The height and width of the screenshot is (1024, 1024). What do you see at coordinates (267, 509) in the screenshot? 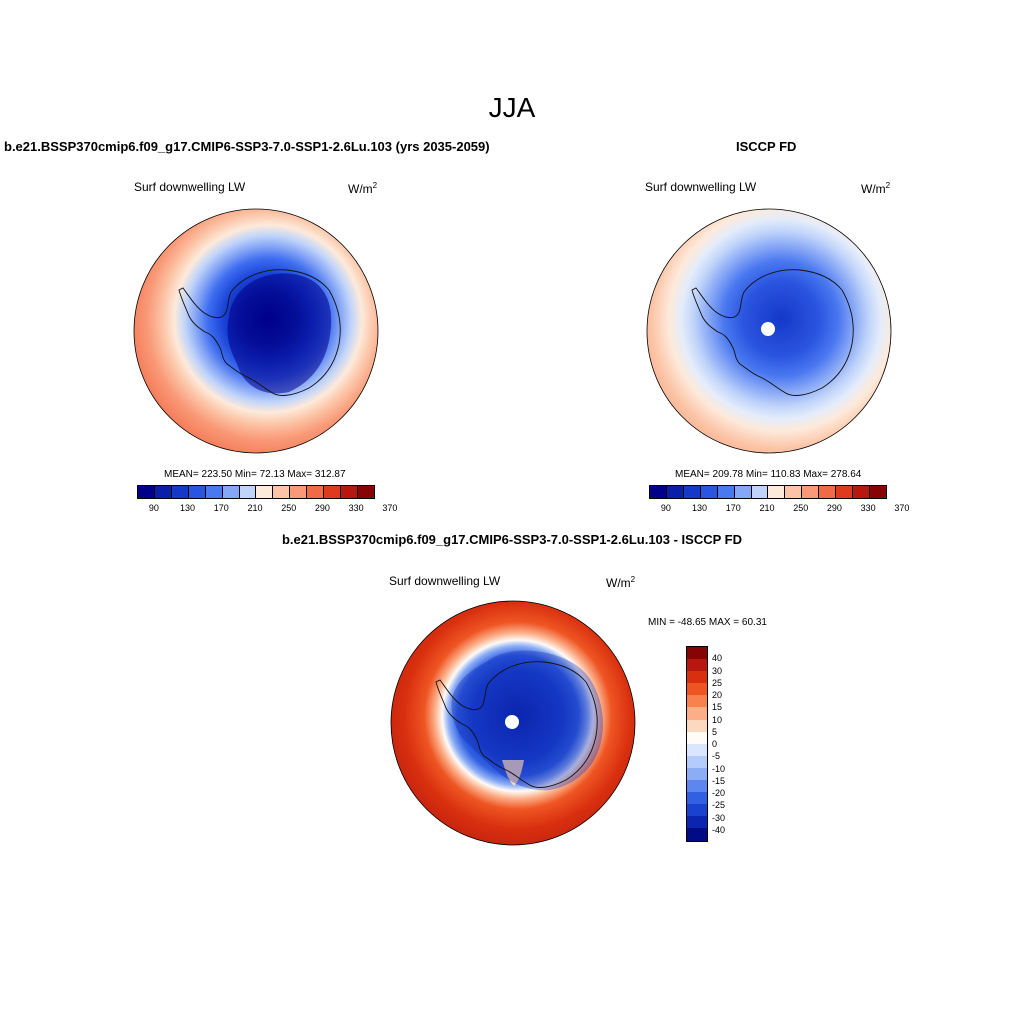
I see `panel-1-colorbar-ticks: 90 130 170 210 250 290 330 370` at bounding box center [267, 509].